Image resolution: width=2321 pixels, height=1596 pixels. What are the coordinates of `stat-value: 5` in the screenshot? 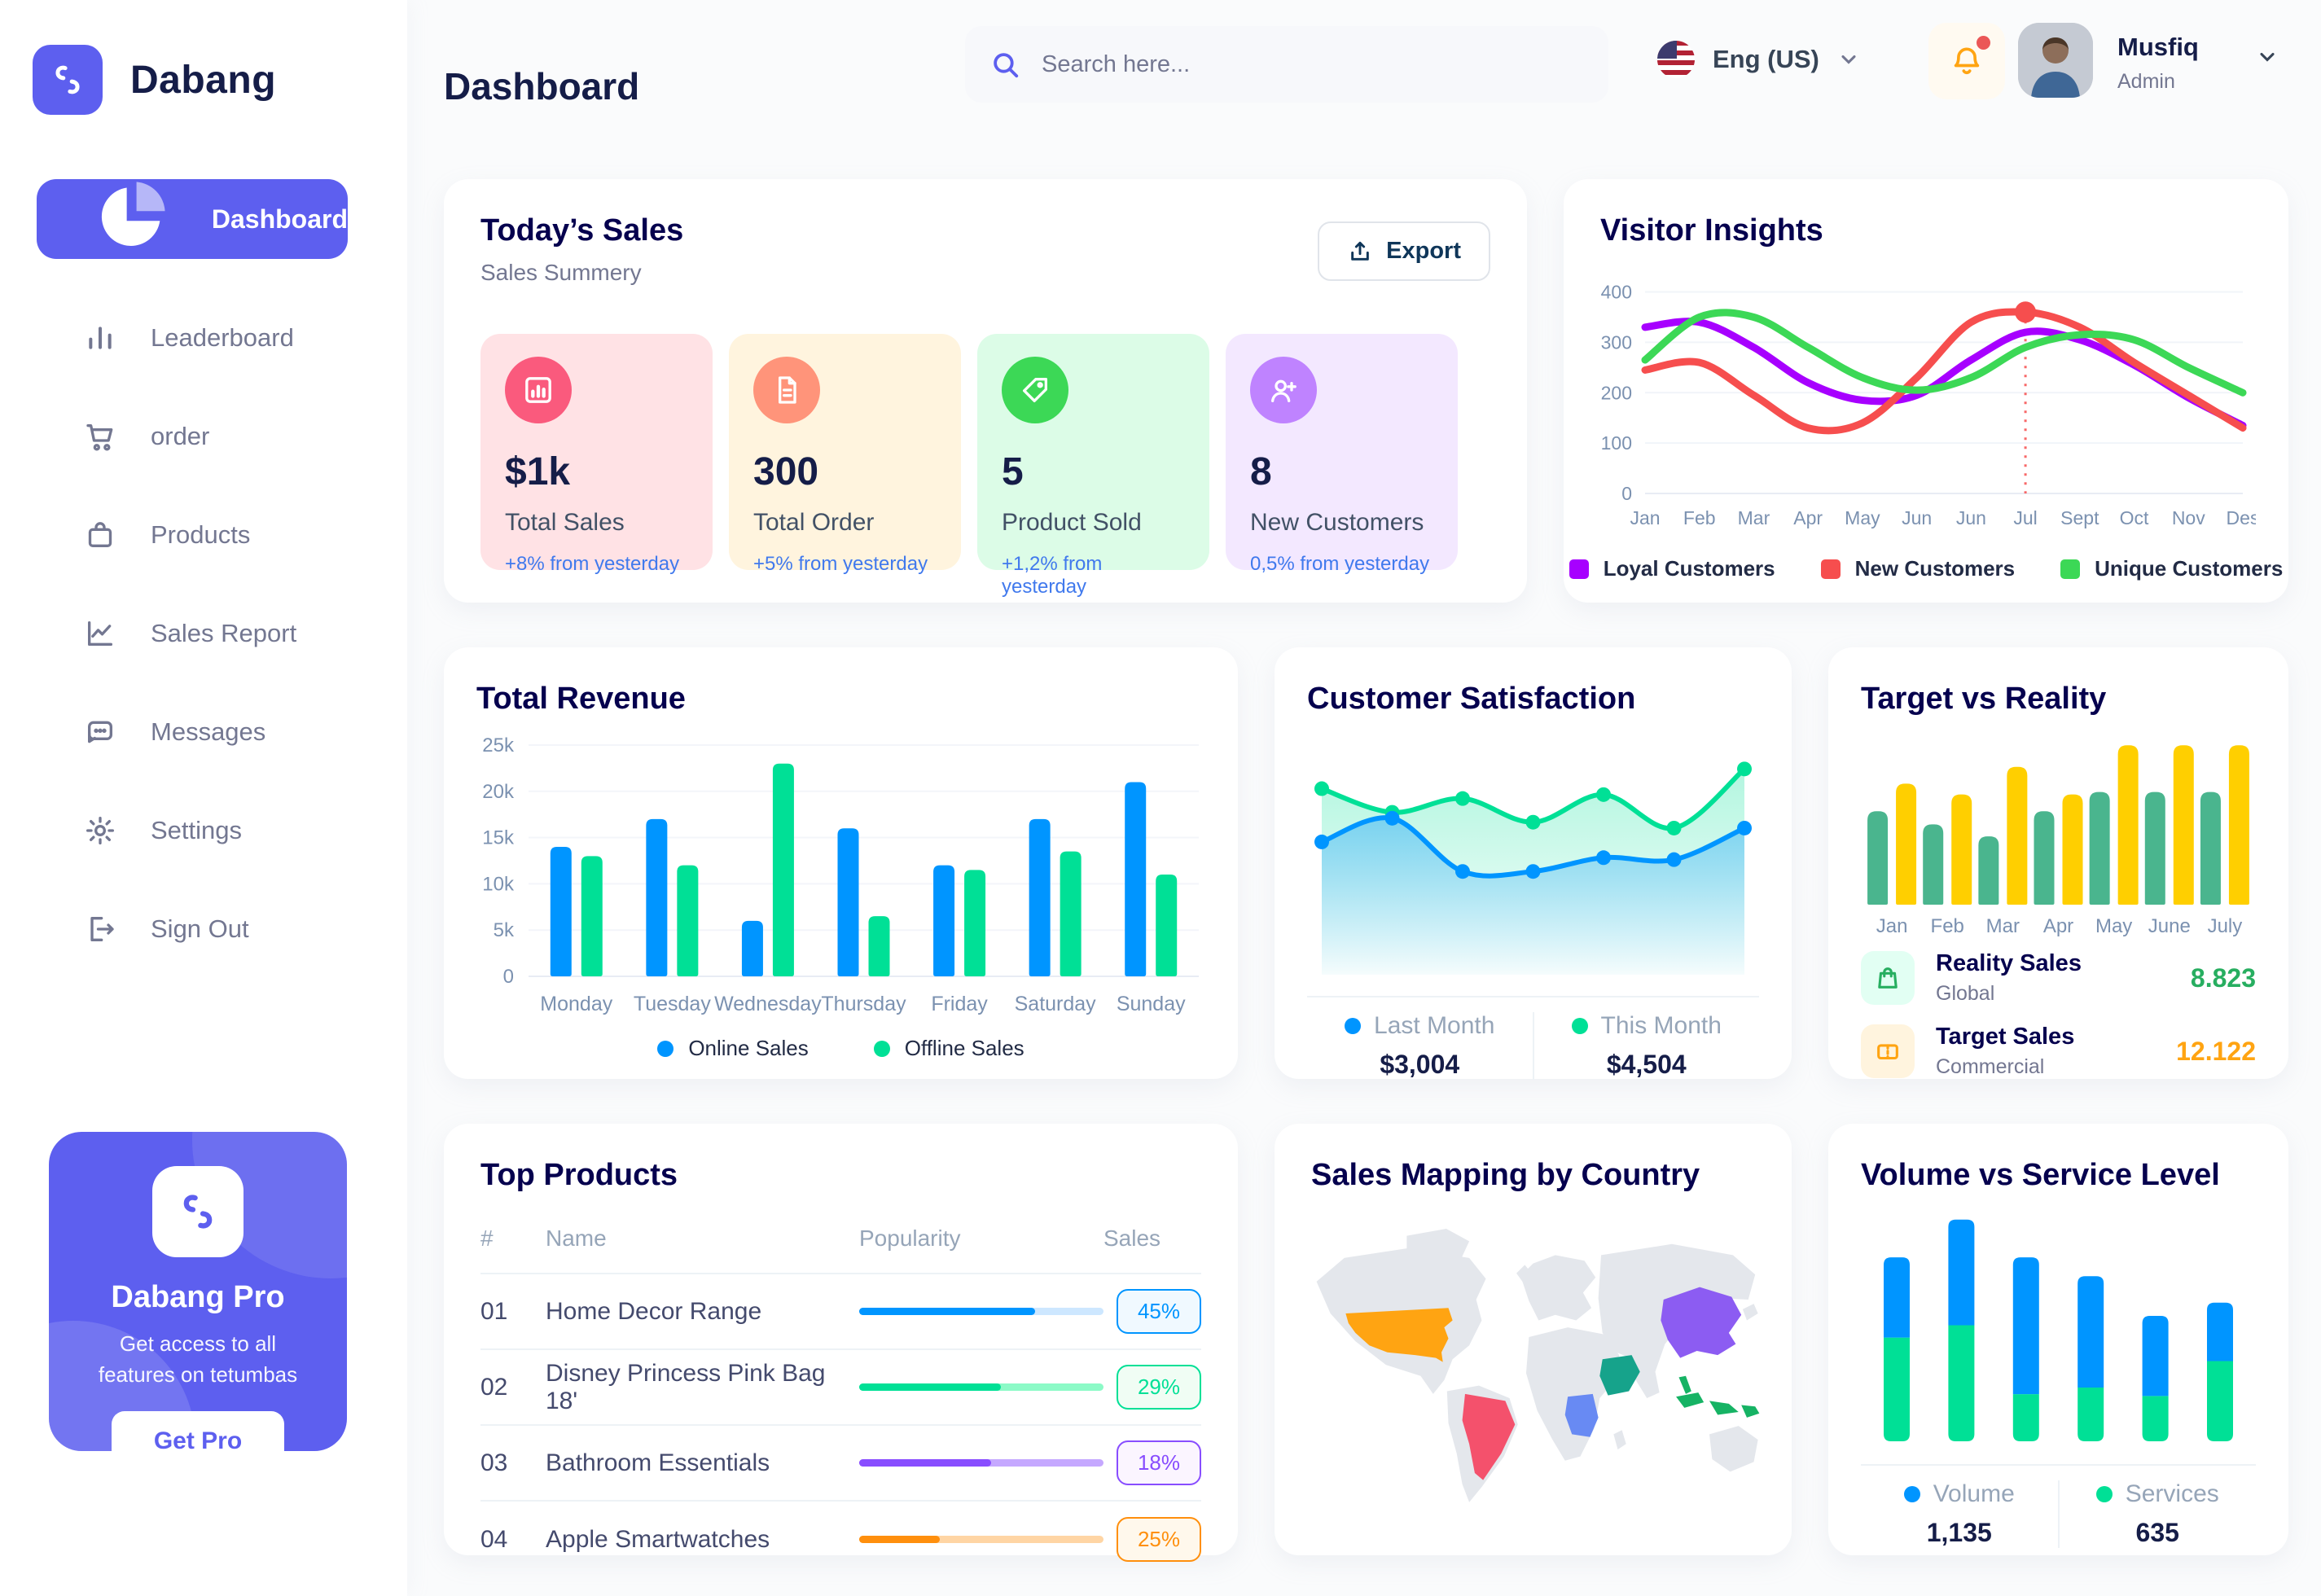 It's located at (1013, 472).